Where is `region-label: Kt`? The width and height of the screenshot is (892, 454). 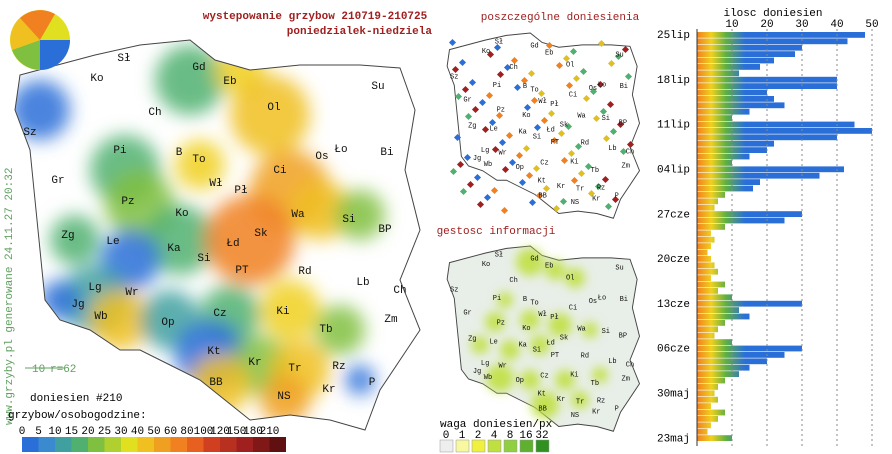 region-label: Kt is located at coordinates (541, 182).